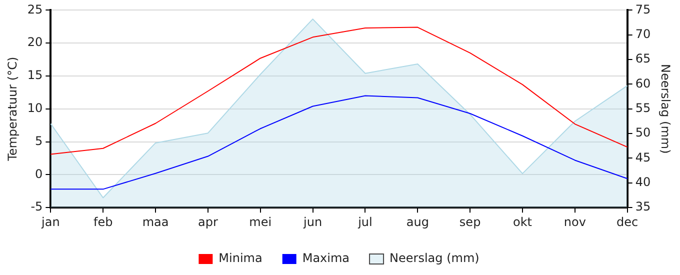  What do you see at coordinates (643, 9) in the screenshot?
I see `y2-tick-label: 75` at bounding box center [643, 9].